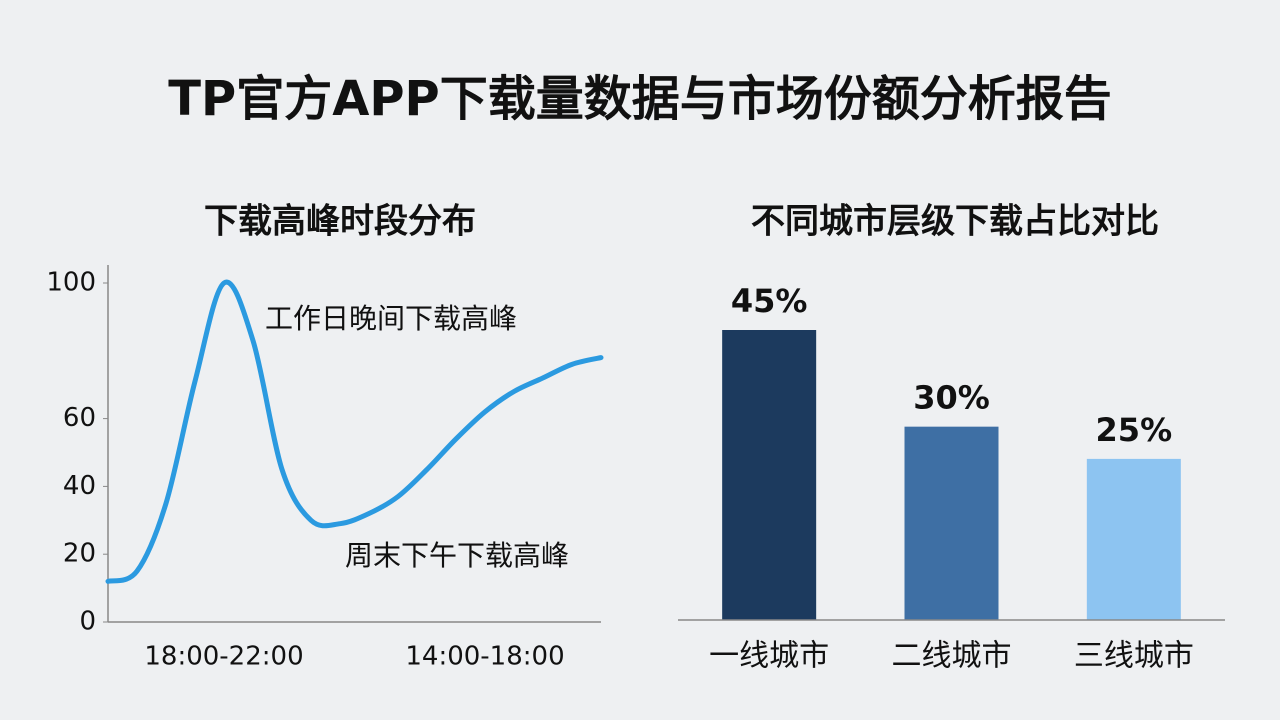 This screenshot has width=1280, height=720. Describe the element at coordinates (71, 283) in the screenshot. I see `y-tick-label: 100` at that location.